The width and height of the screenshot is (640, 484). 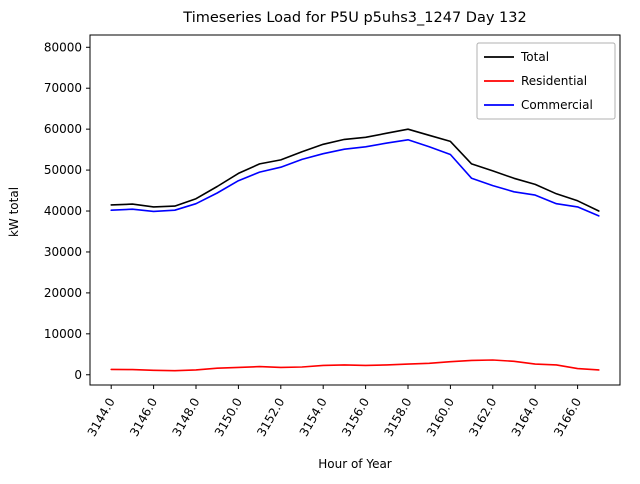 I want to click on y-tick-label: 0, so click(x=78, y=375).